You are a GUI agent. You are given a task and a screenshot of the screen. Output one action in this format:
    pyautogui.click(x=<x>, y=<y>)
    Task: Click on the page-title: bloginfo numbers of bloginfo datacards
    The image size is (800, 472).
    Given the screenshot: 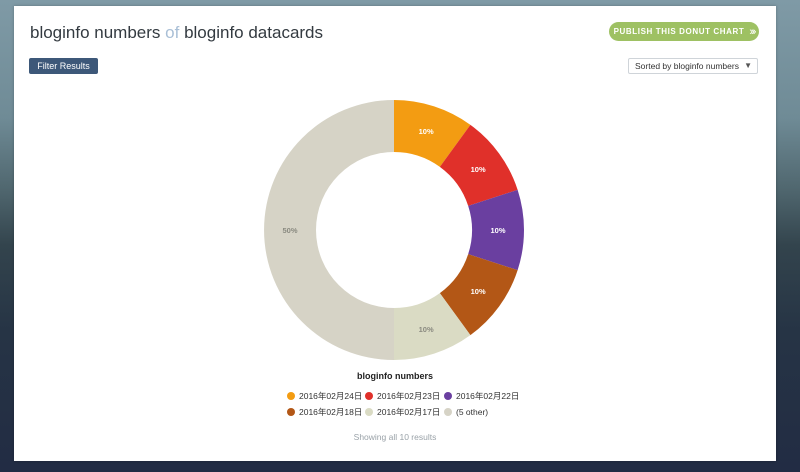 What is the action you would take?
    pyautogui.click(x=176, y=33)
    